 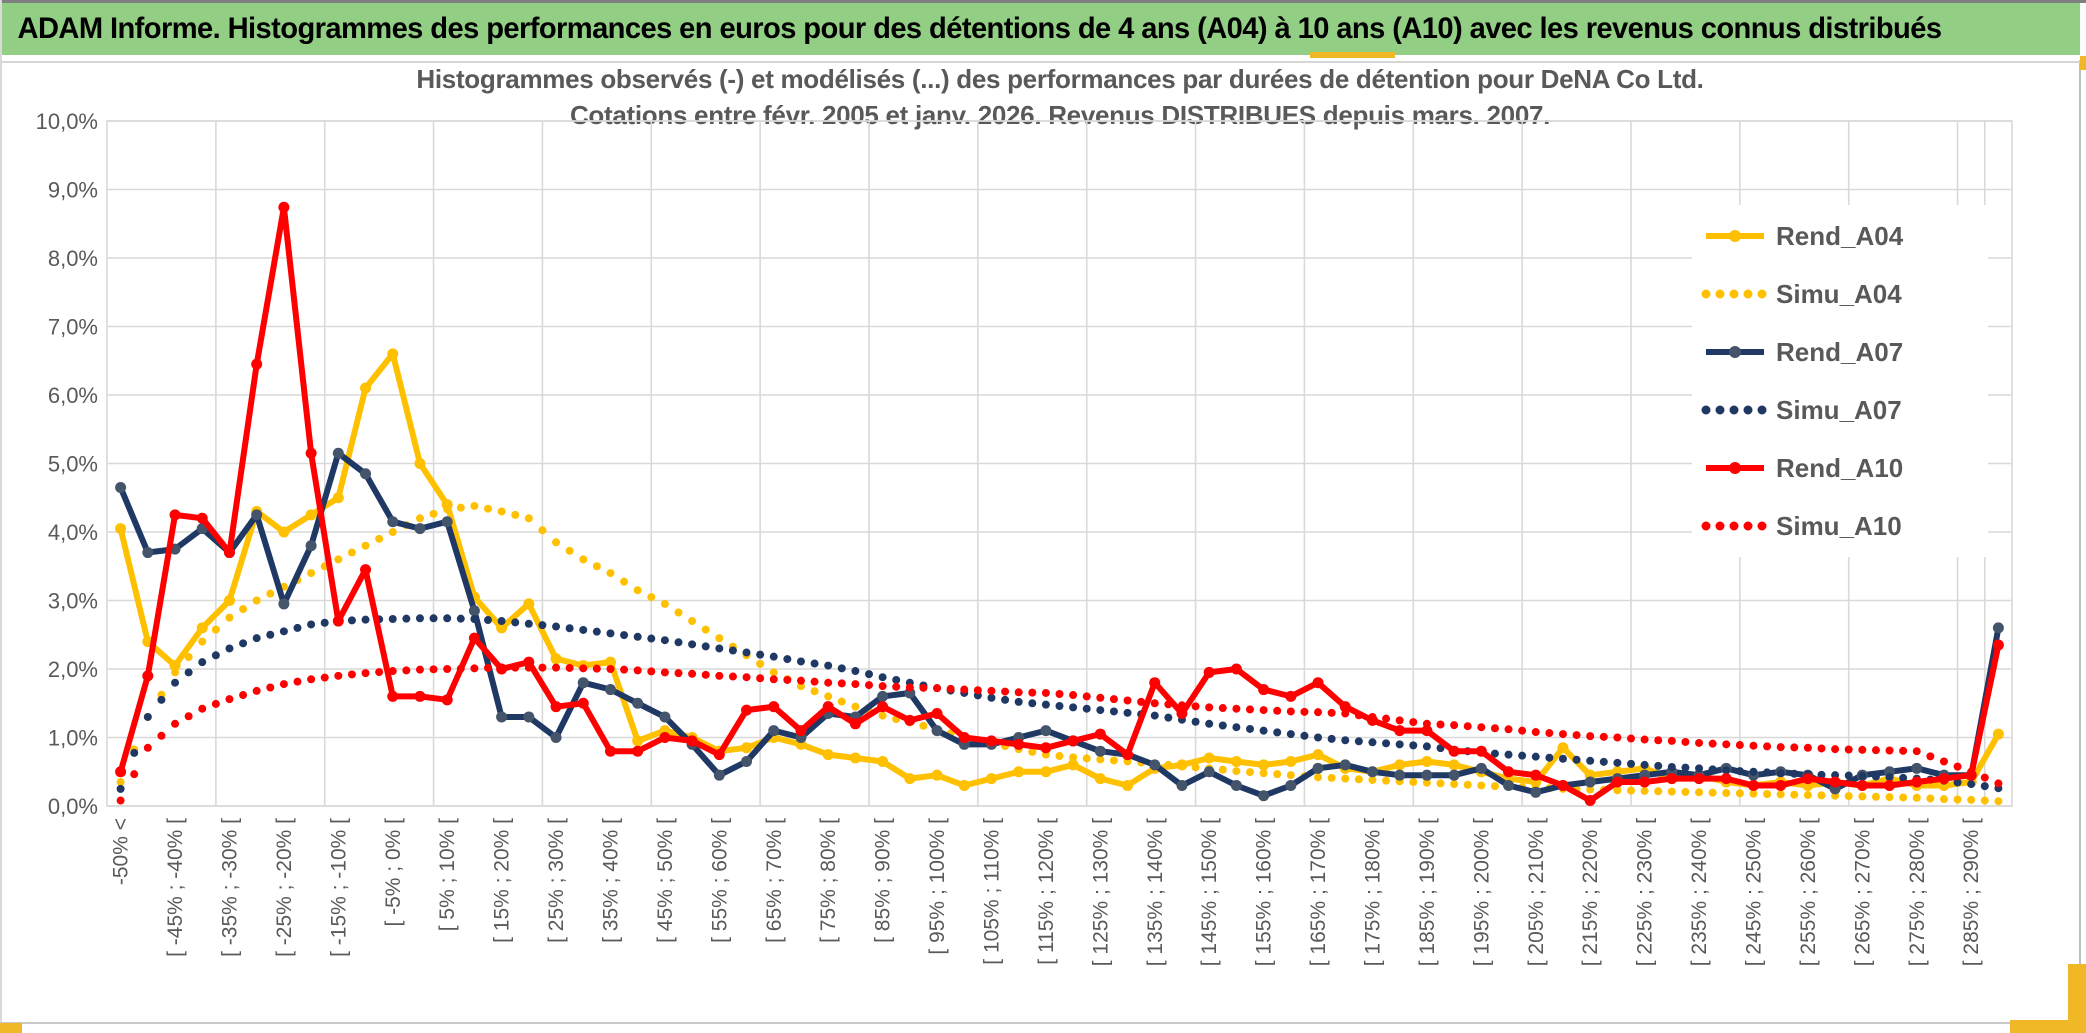 What do you see at coordinates (1735, 468) in the screenshot?
I see `legend-swatch-marker` at bounding box center [1735, 468].